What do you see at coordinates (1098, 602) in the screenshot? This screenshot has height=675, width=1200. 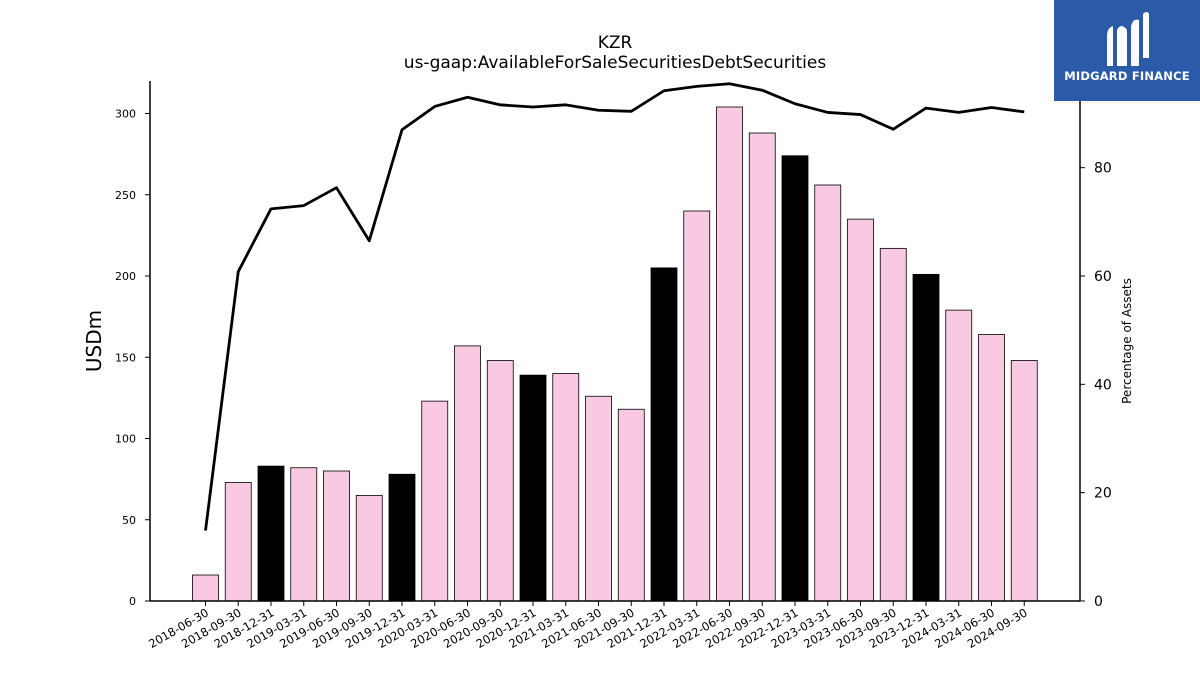 I see `y2-tick-label: 0` at bounding box center [1098, 602].